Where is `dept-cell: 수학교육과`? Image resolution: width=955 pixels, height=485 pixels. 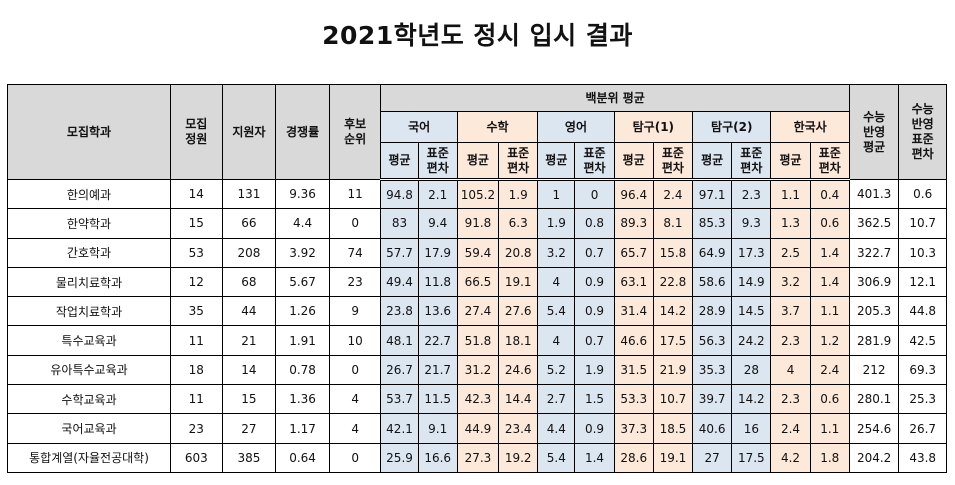
dept-cell: 수학교육과 is located at coordinates (89, 399).